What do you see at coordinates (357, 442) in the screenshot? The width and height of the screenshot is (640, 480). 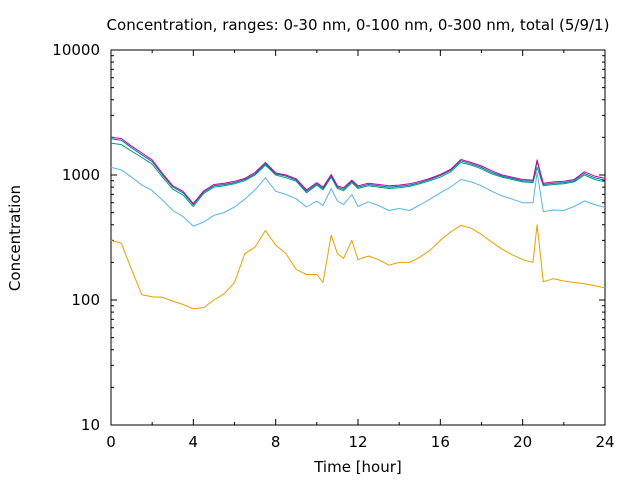 I see `x-tick-label: 12` at bounding box center [357, 442].